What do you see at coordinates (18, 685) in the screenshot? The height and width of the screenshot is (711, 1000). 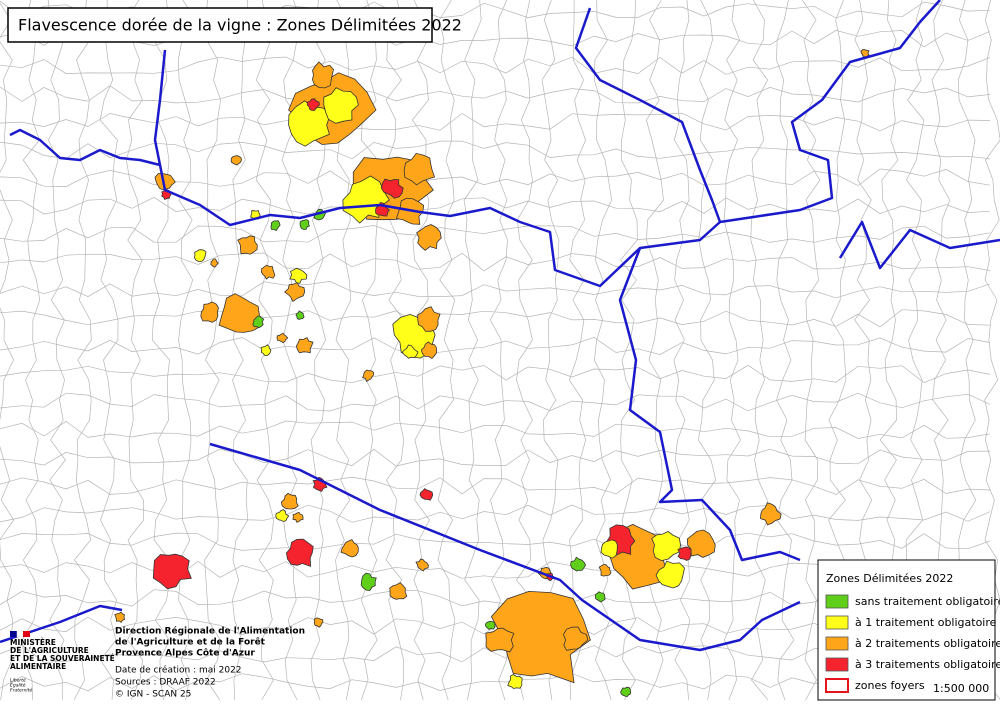 I see `motto-line: Égalité` at bounding box center [18, 685].